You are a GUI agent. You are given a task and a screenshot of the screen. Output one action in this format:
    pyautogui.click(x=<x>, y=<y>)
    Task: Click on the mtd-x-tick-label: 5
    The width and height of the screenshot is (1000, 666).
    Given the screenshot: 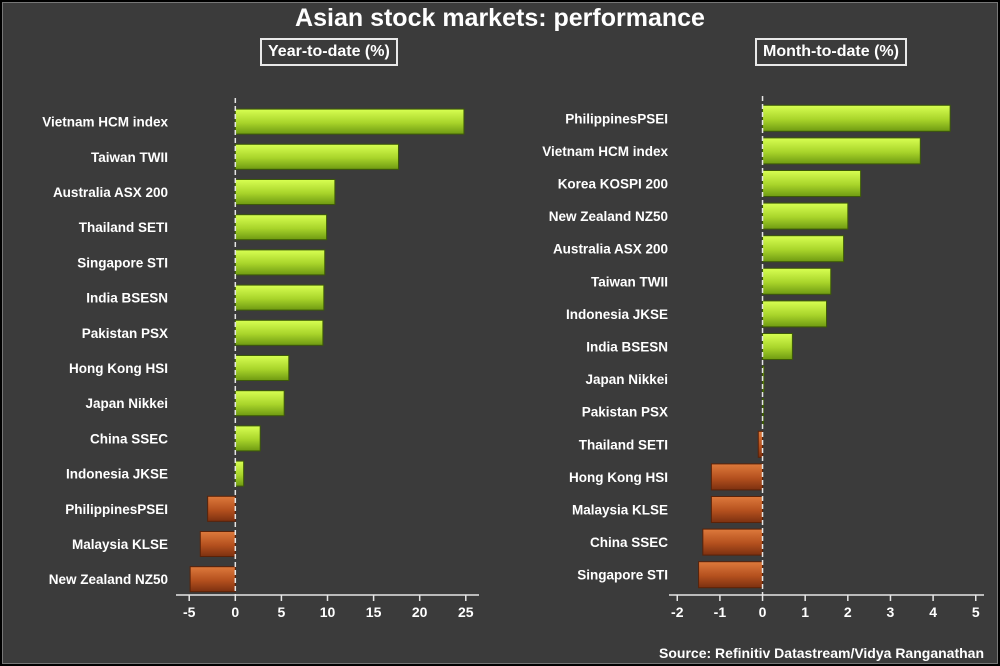 What is the action you would take?
    pyautogui.click(x=976, y=612)
    